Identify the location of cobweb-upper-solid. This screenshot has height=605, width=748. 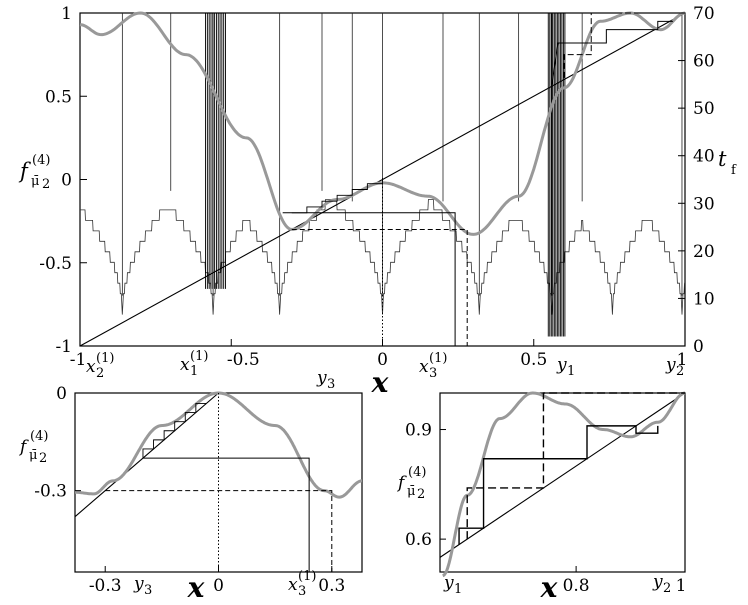
(612, 52).